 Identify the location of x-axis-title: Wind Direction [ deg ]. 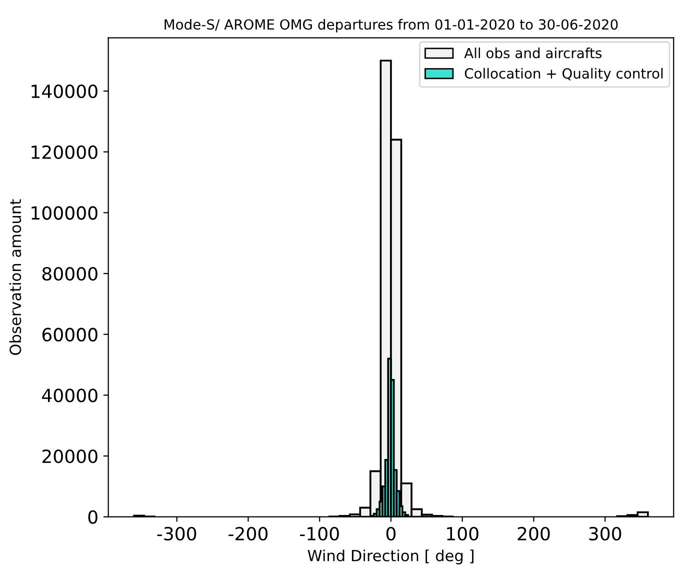
(391, 557).